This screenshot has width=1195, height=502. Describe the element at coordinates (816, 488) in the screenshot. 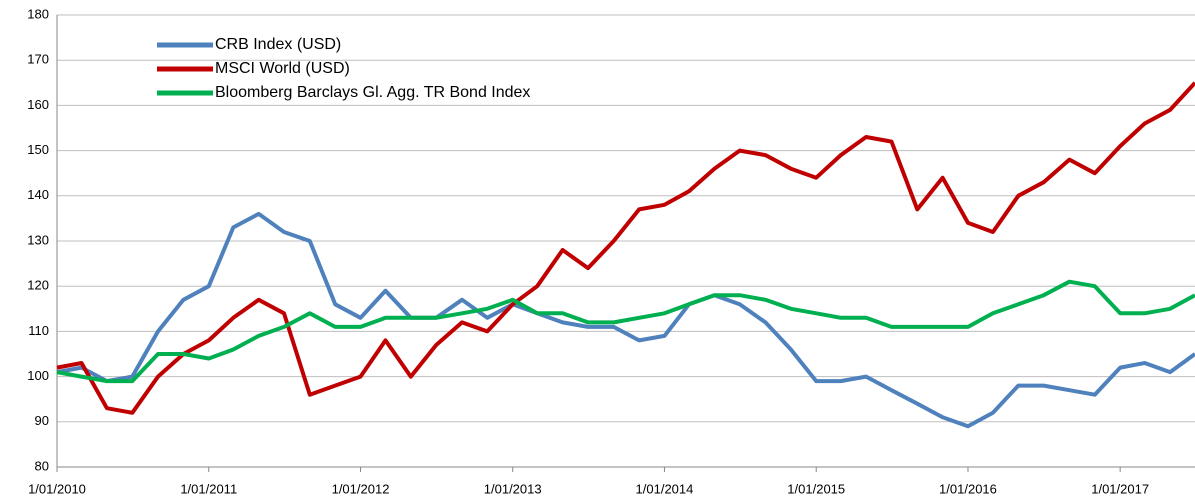

I see `x-tick-label: 1/01/2015` at that location.